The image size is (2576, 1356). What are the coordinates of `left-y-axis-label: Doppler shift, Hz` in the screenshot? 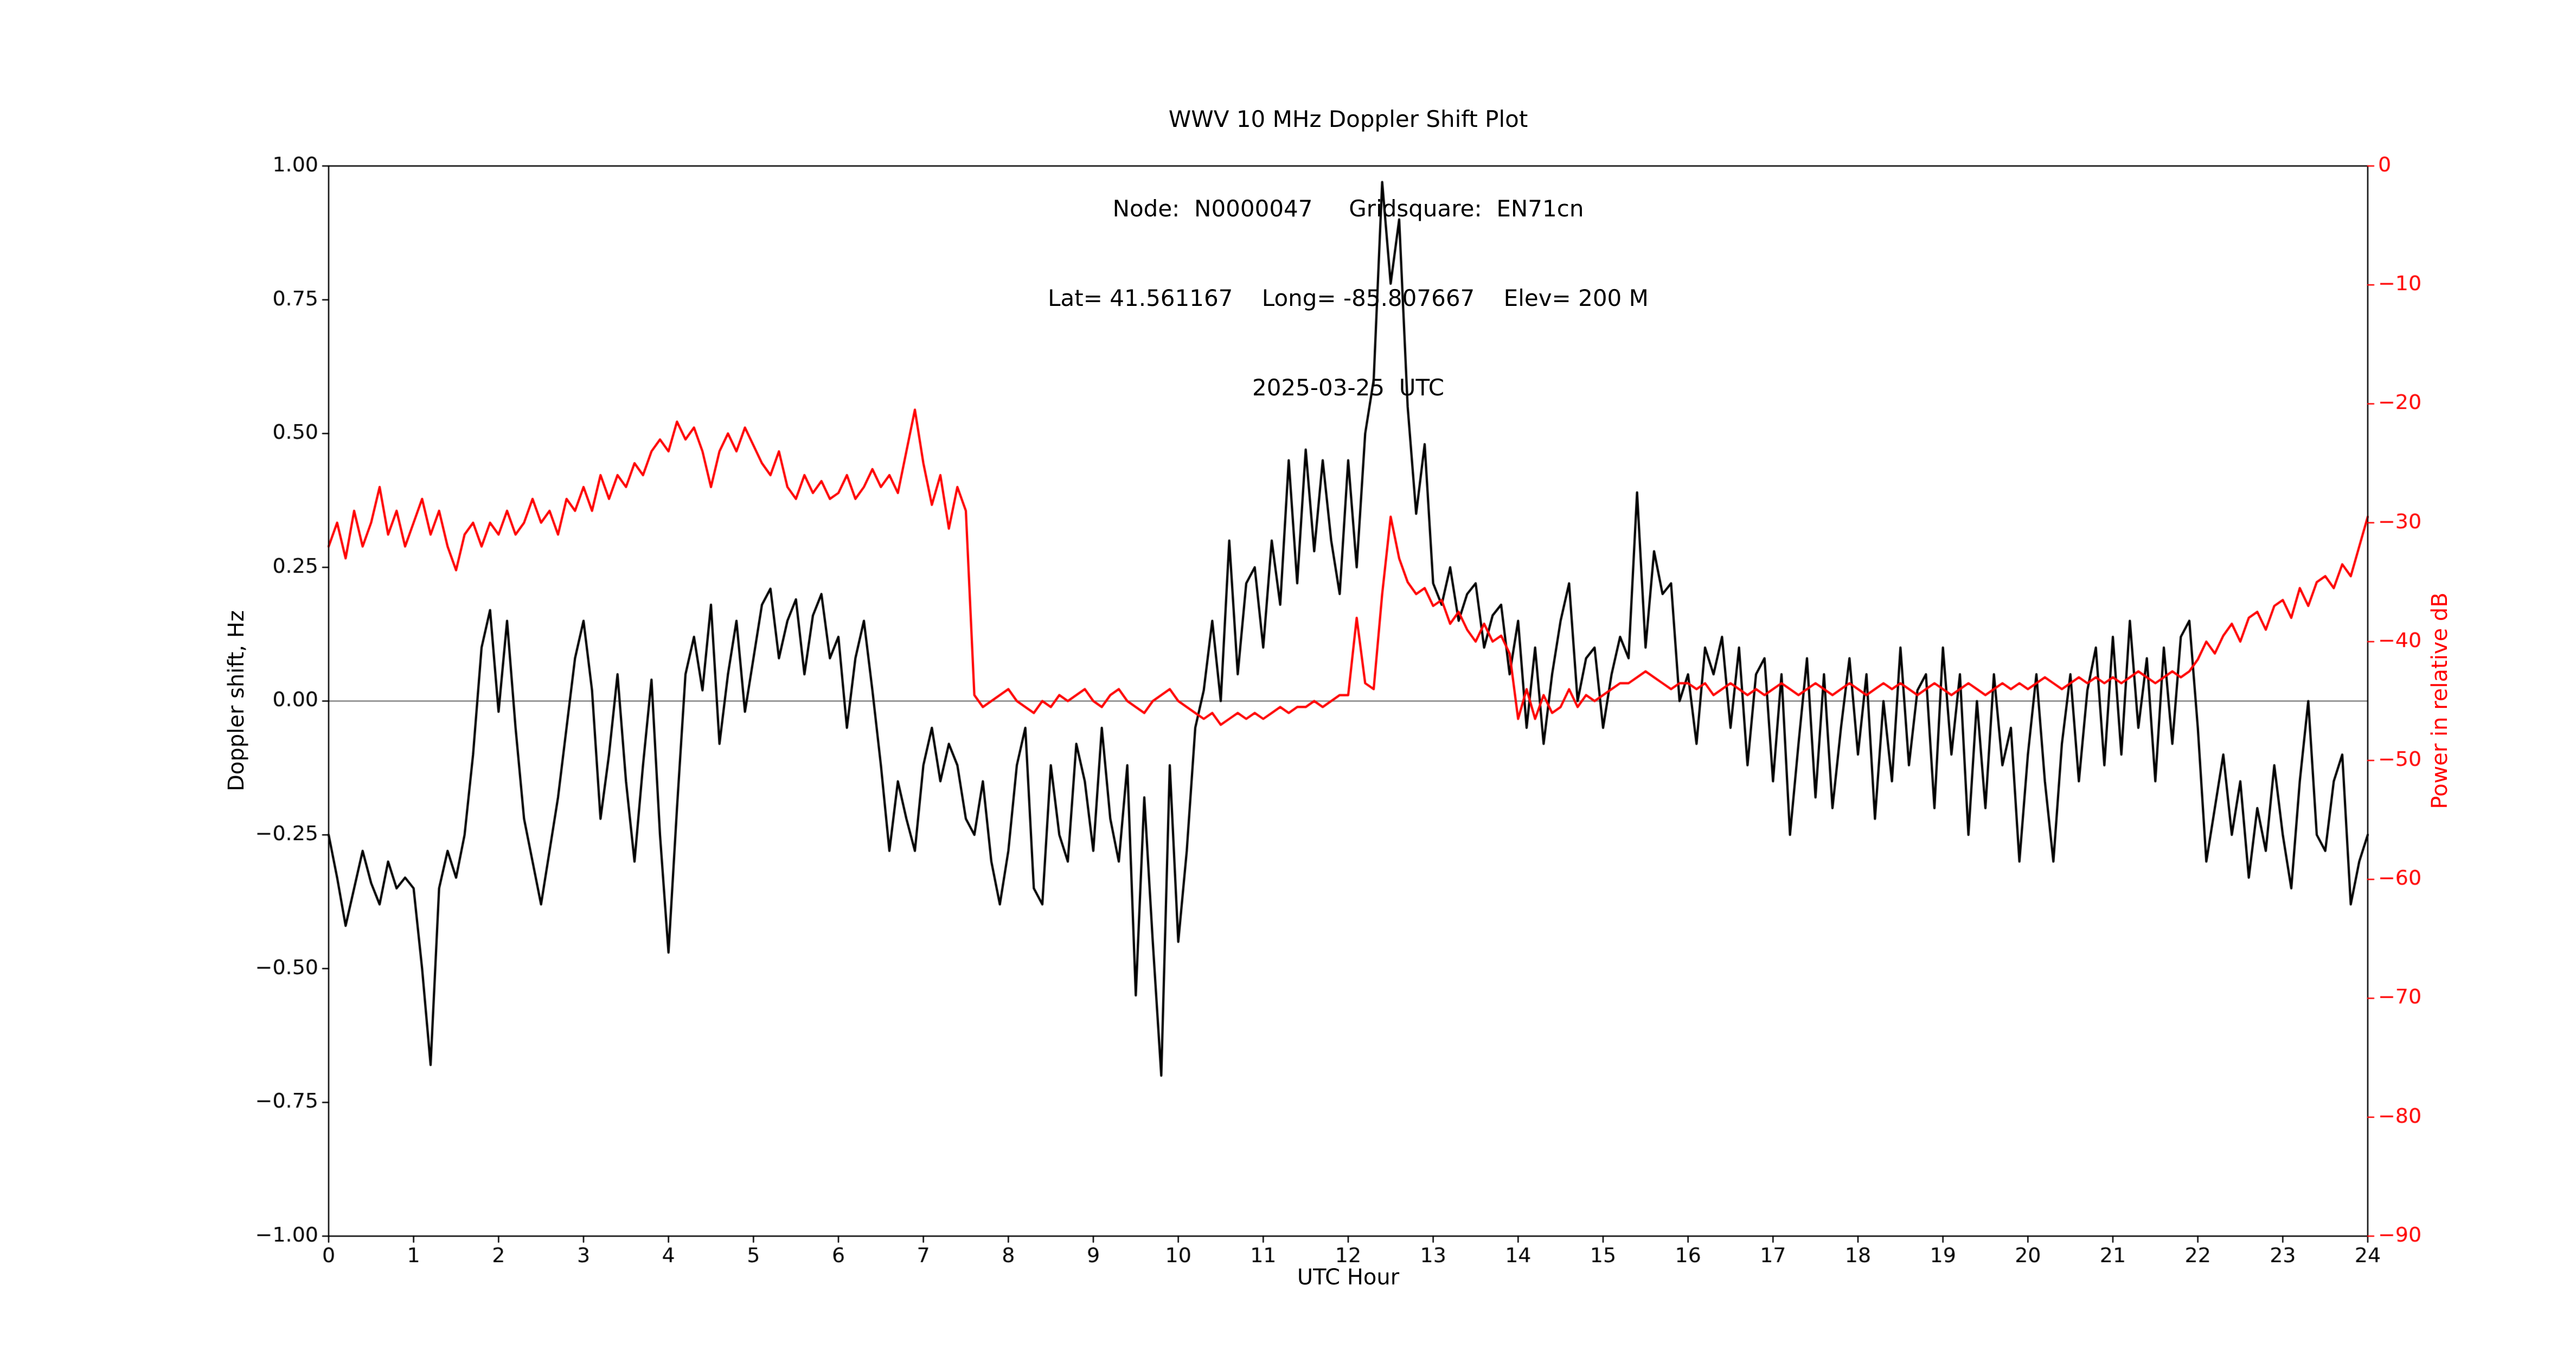 It's located at (236, 700).